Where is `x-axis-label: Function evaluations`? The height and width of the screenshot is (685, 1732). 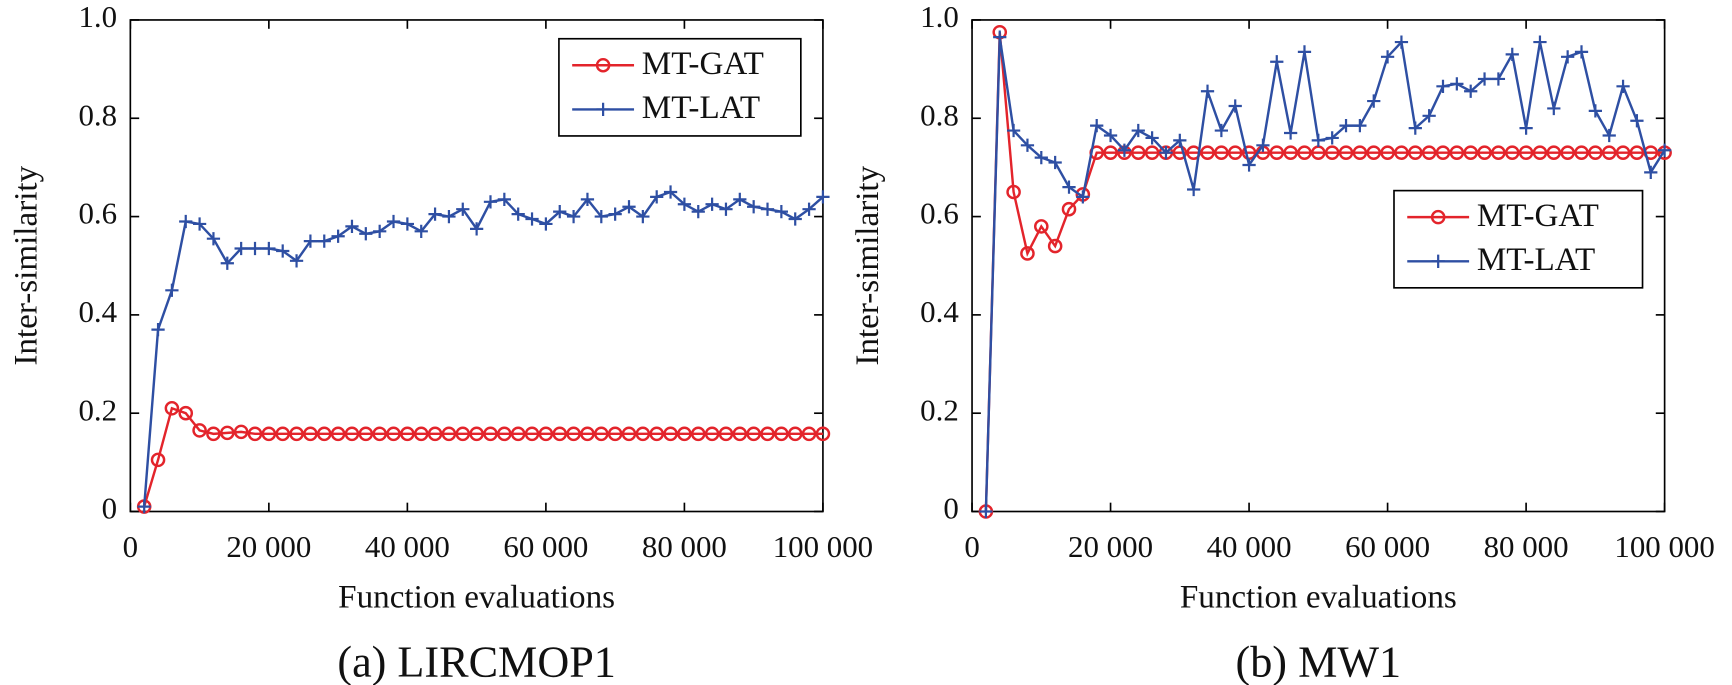 x-axis-label: Function evaluations is located at coordinates (1318, 596).